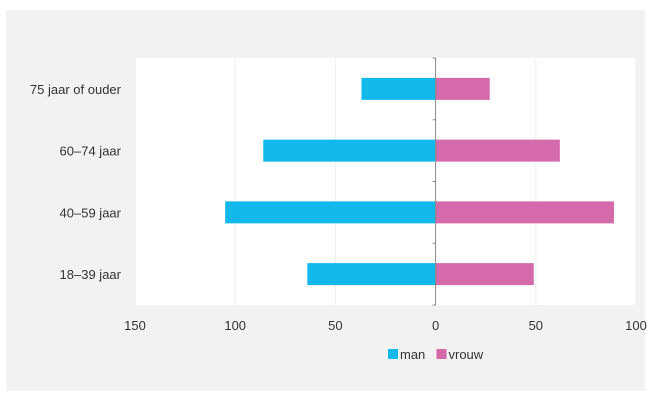 The height and width of the screenshot is (399, 651). Describe the element at coordinates (412, 354) in the screenshot. I see `legend-label-man: man` at that location.